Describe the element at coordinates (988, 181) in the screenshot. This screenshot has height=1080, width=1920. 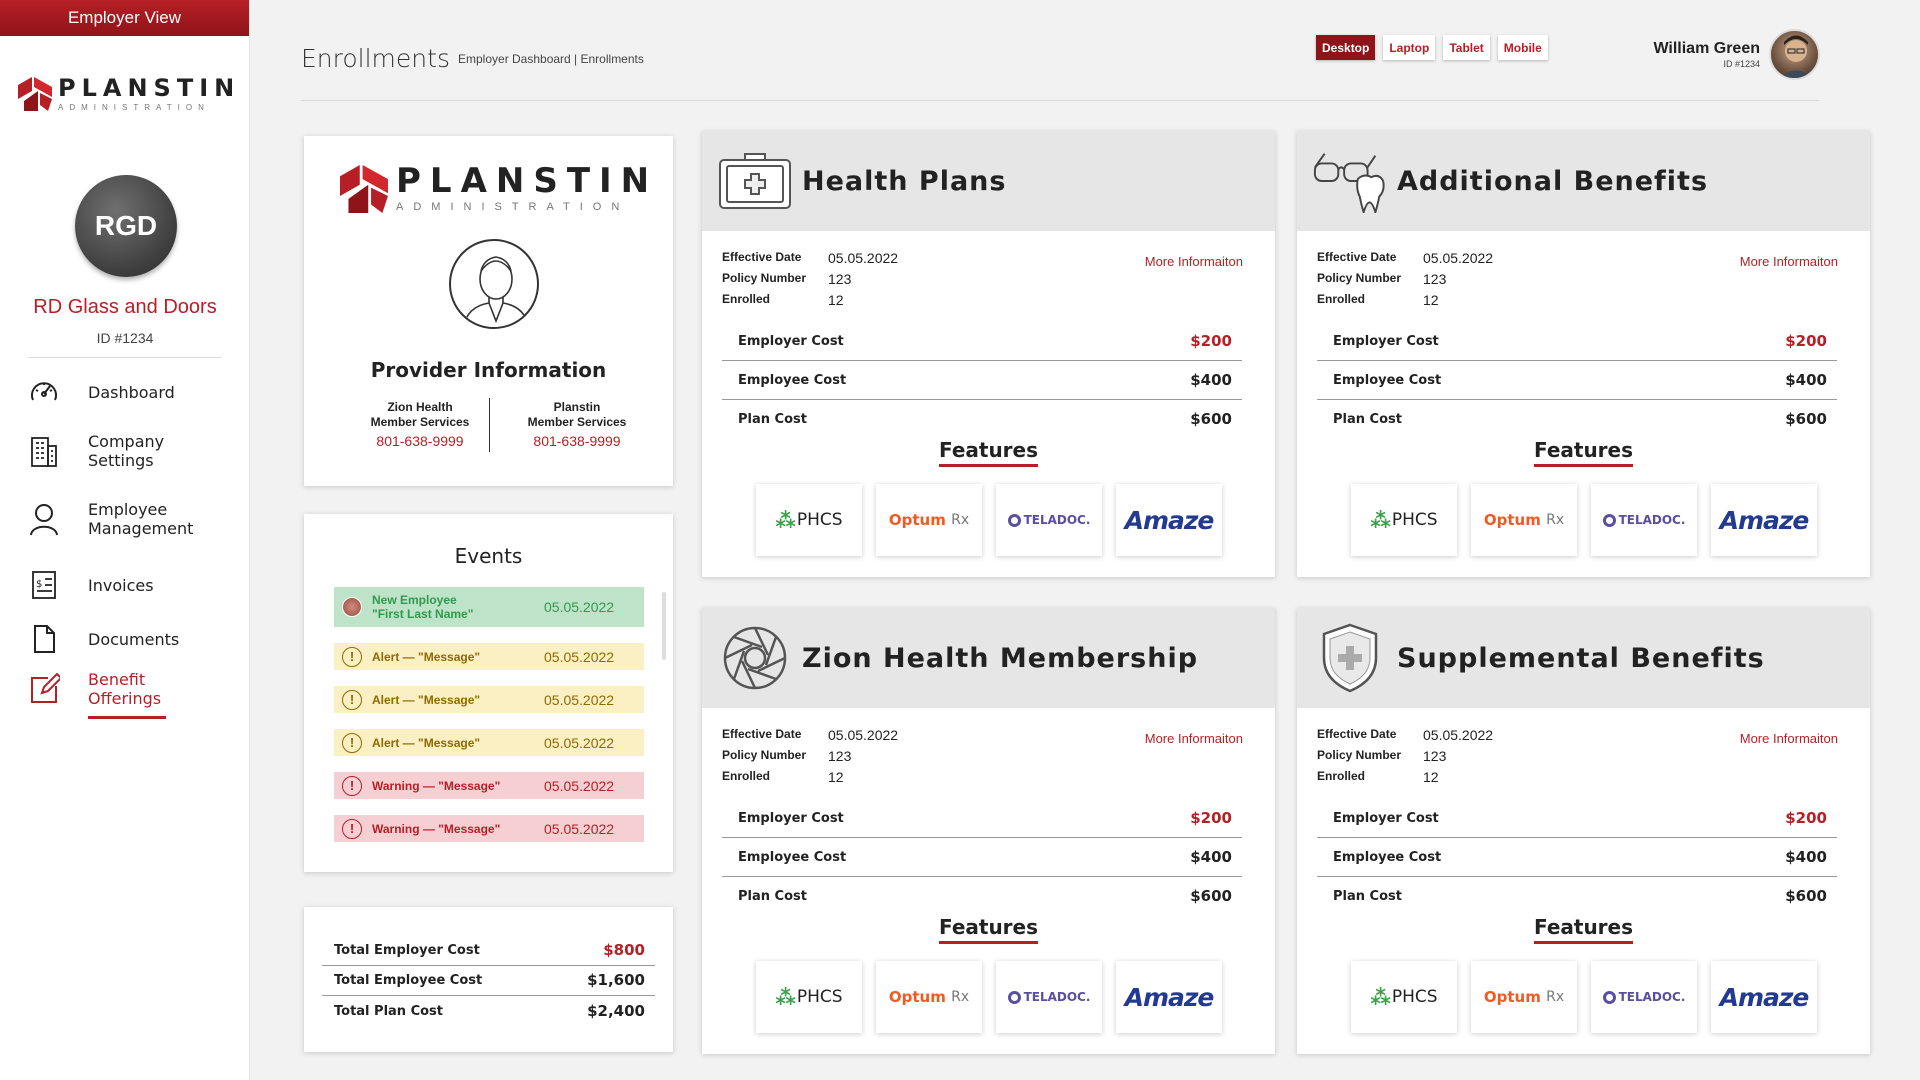
I see `plan-header: Health Plans` at that location.